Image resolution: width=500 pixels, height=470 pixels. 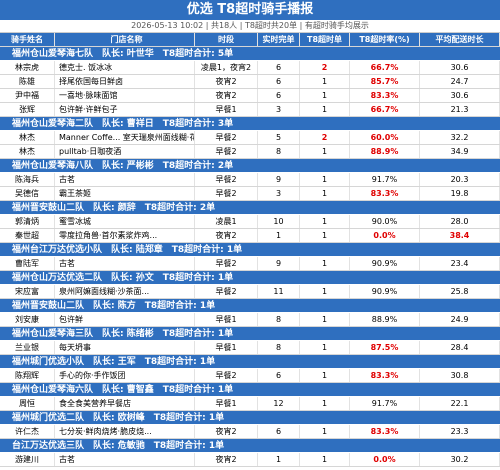 What do you see at coordinates (460, 109) in the screenshot?
I see `cell: 21.3` at bounding box center [460, 109].